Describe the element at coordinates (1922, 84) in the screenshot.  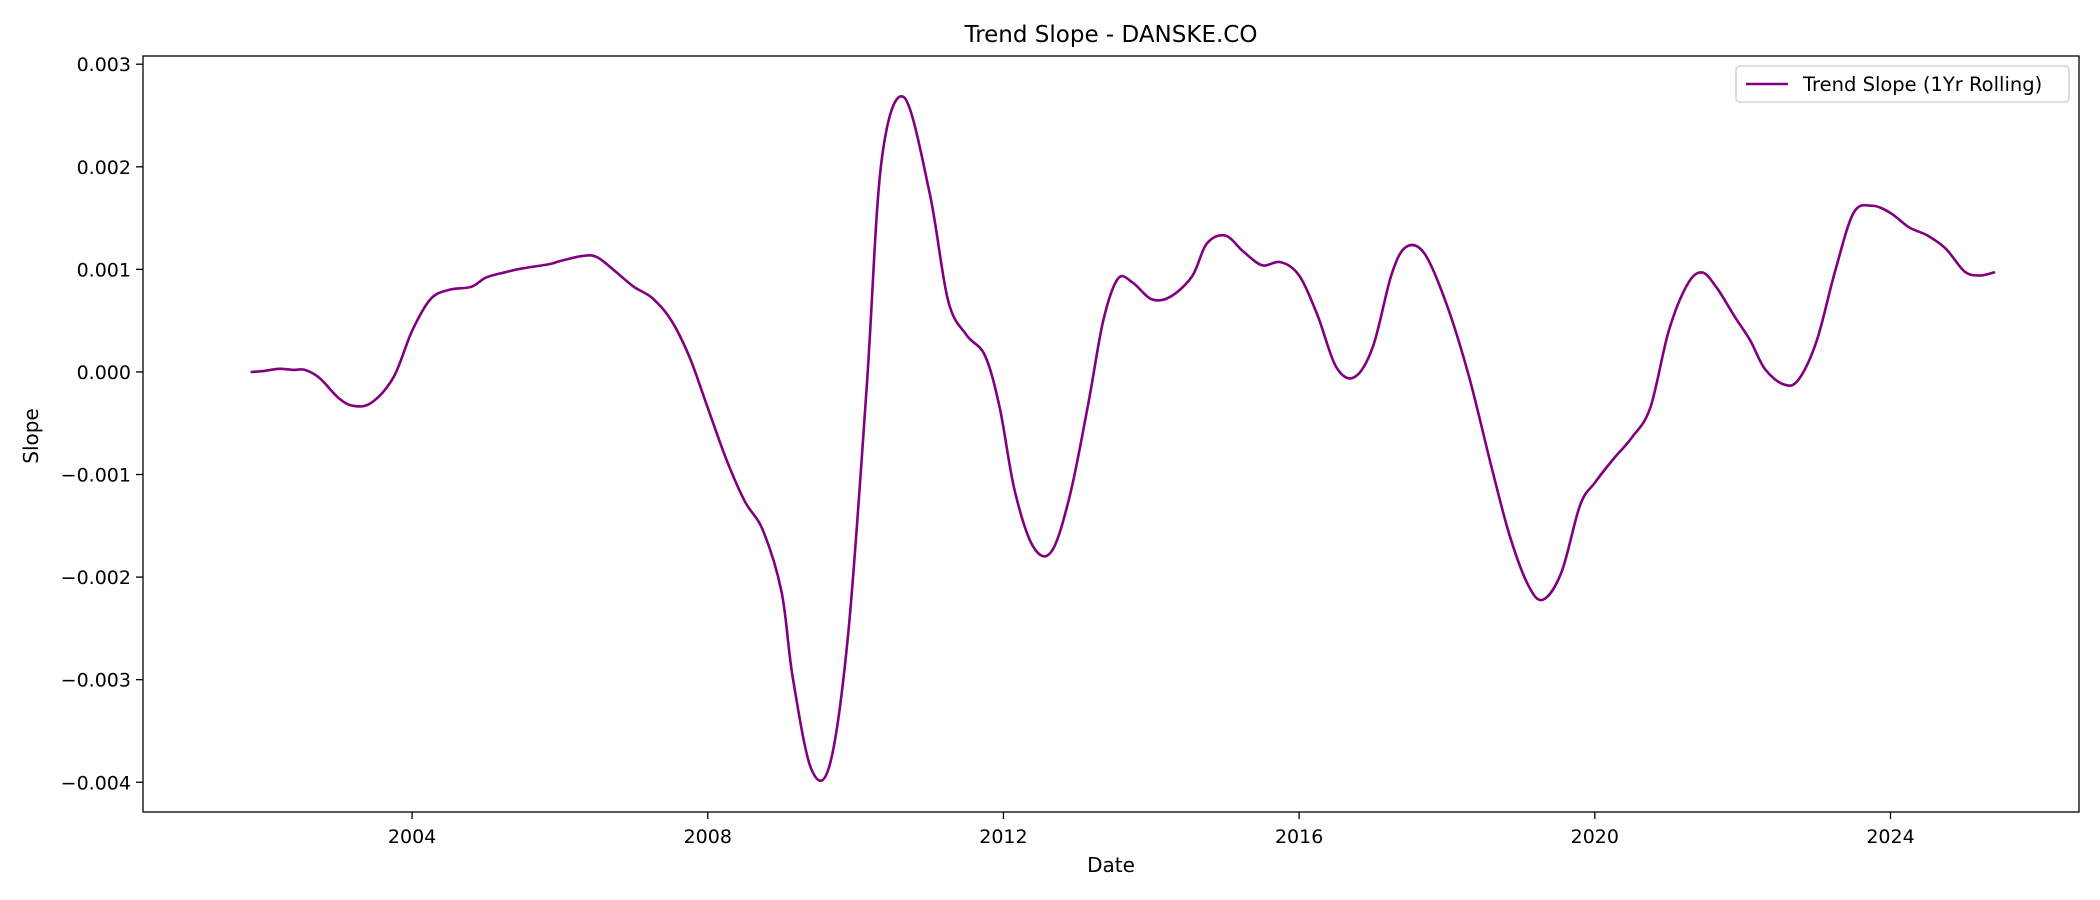
I see `legend-label: Trend Slope (1Yr Rolling)` at that location.